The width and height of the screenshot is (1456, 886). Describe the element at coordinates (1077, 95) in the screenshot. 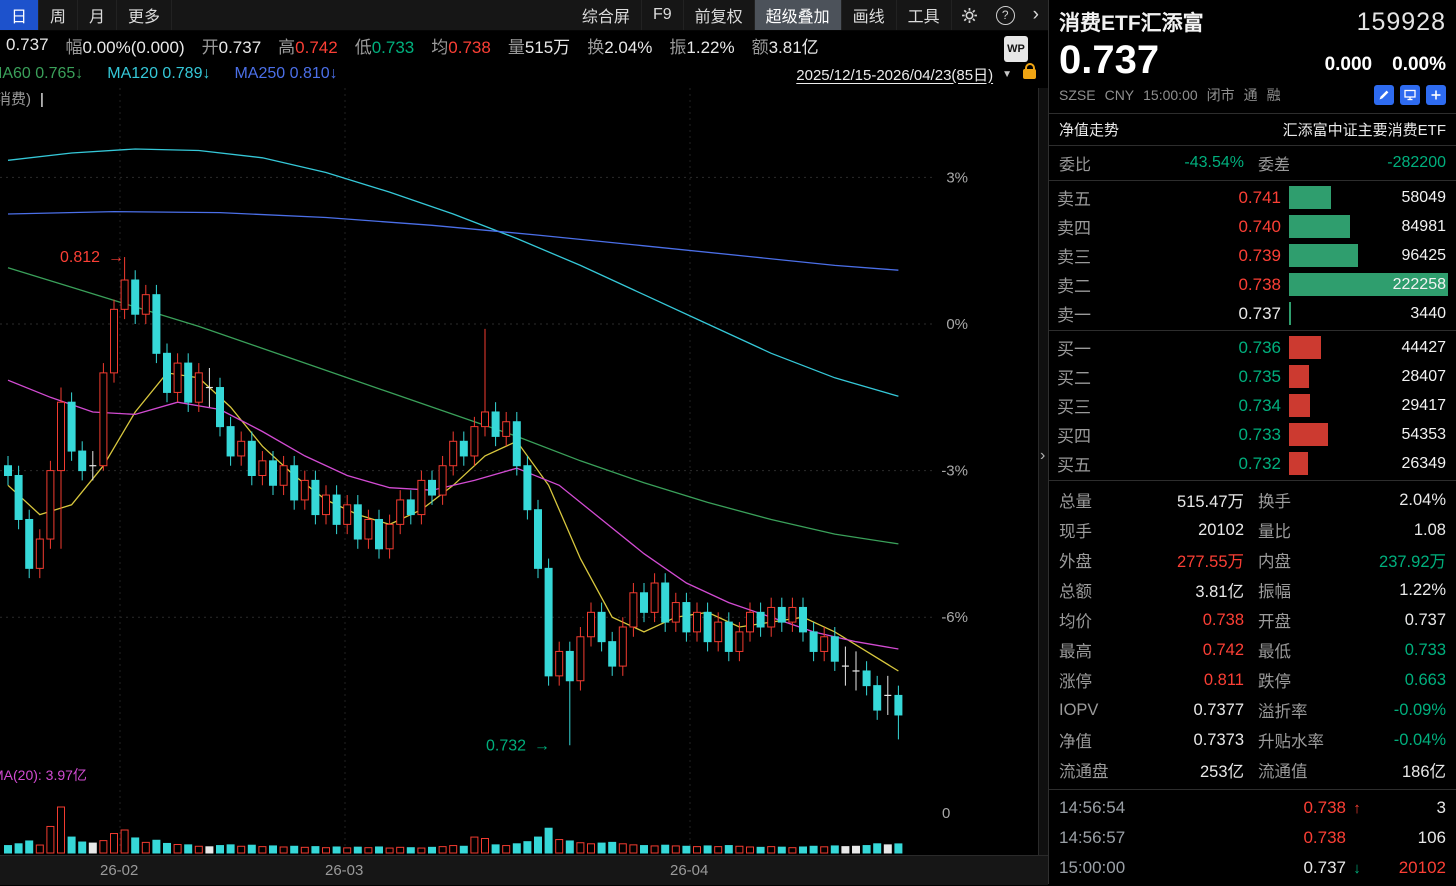

I see `exchange-label: SZSE` at that location.